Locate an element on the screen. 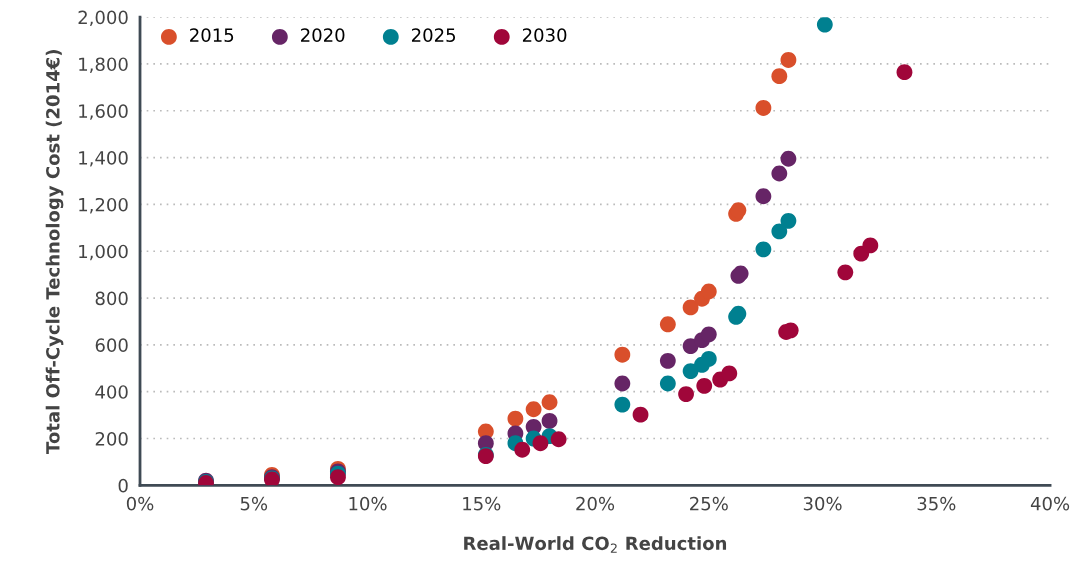 The width and height of the screenshot is (1077, 571). y-tick-label: 1,400 is located at coordinates (103, 159).